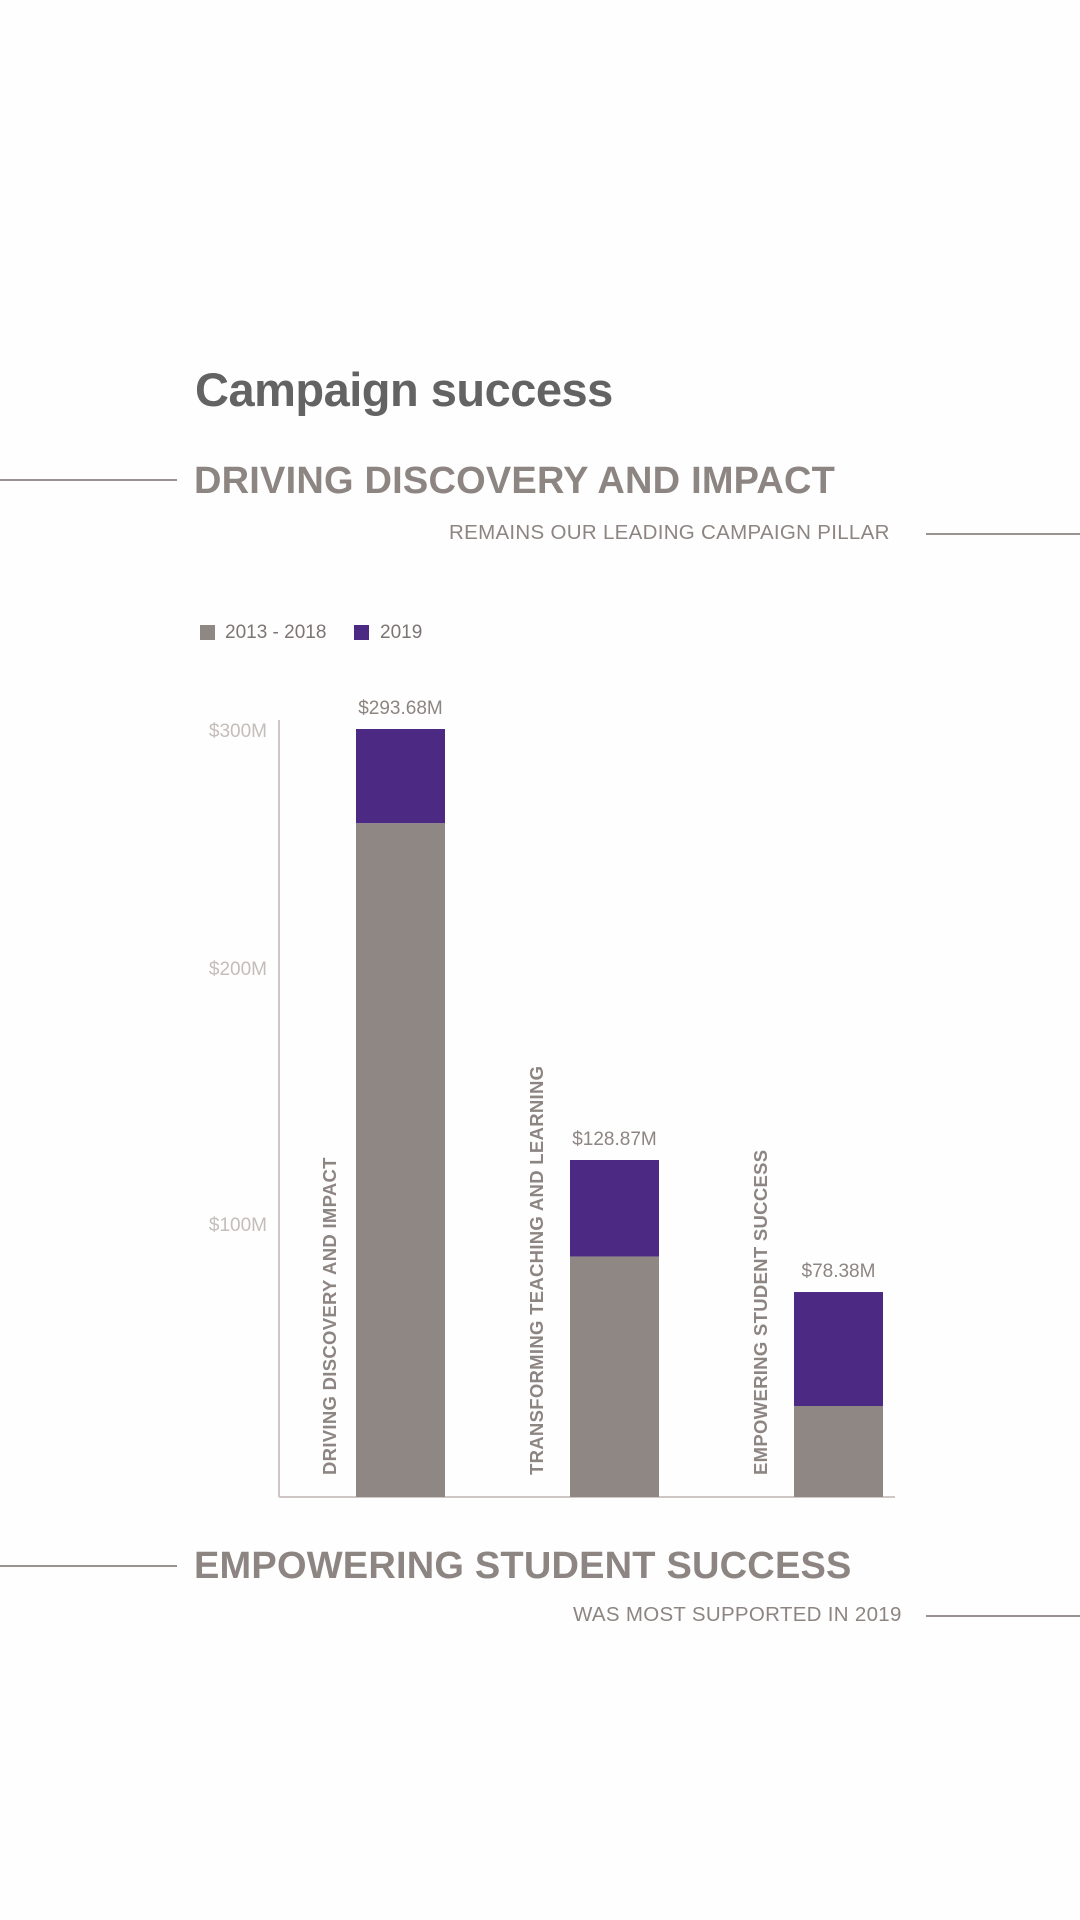 The height and width of the screenshot is (1920, 1080). What do you see at coordinates (330, 633) in the screenshot?
I see `legend: 2013 - 2018 2019` at bounding box center [330, 633].